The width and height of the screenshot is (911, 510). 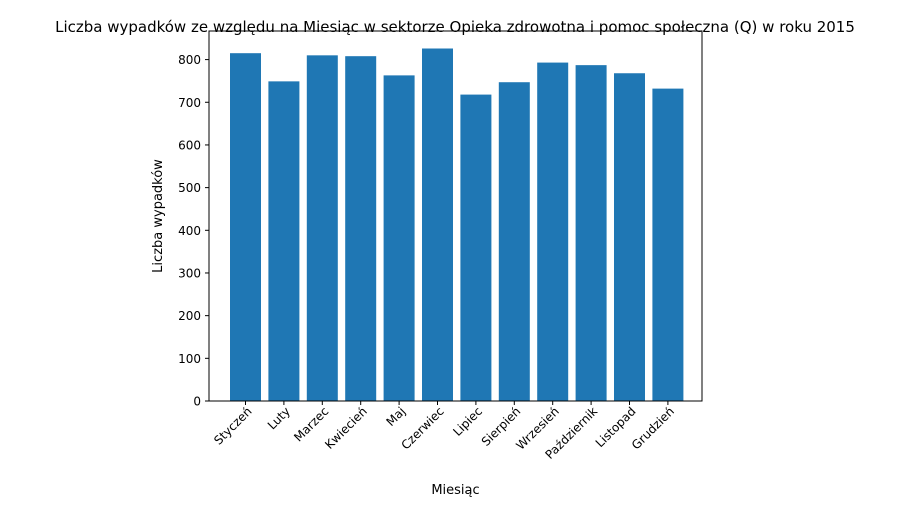 I want to click on y-tick-label: 300, so click(x=189, y=273).